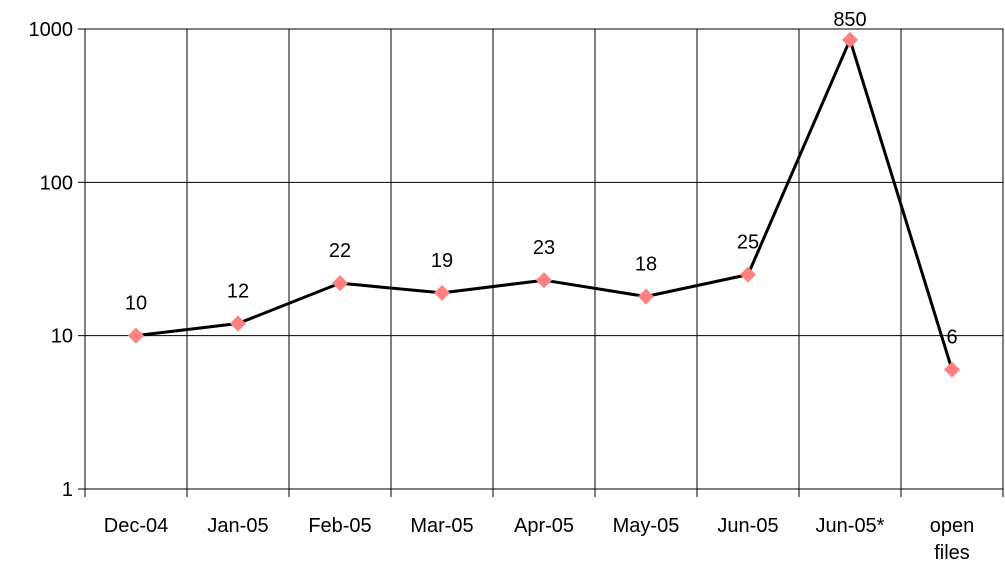 This screenshot has width=1005, height=567. Describe the element at coordinates (952, 539) in the screenshot. I see `x-tick-label: open files` at that location.